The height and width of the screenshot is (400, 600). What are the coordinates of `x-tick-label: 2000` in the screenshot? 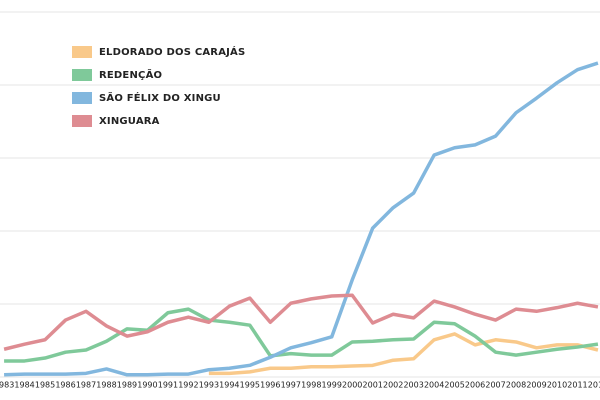 It's located at (352, 385).